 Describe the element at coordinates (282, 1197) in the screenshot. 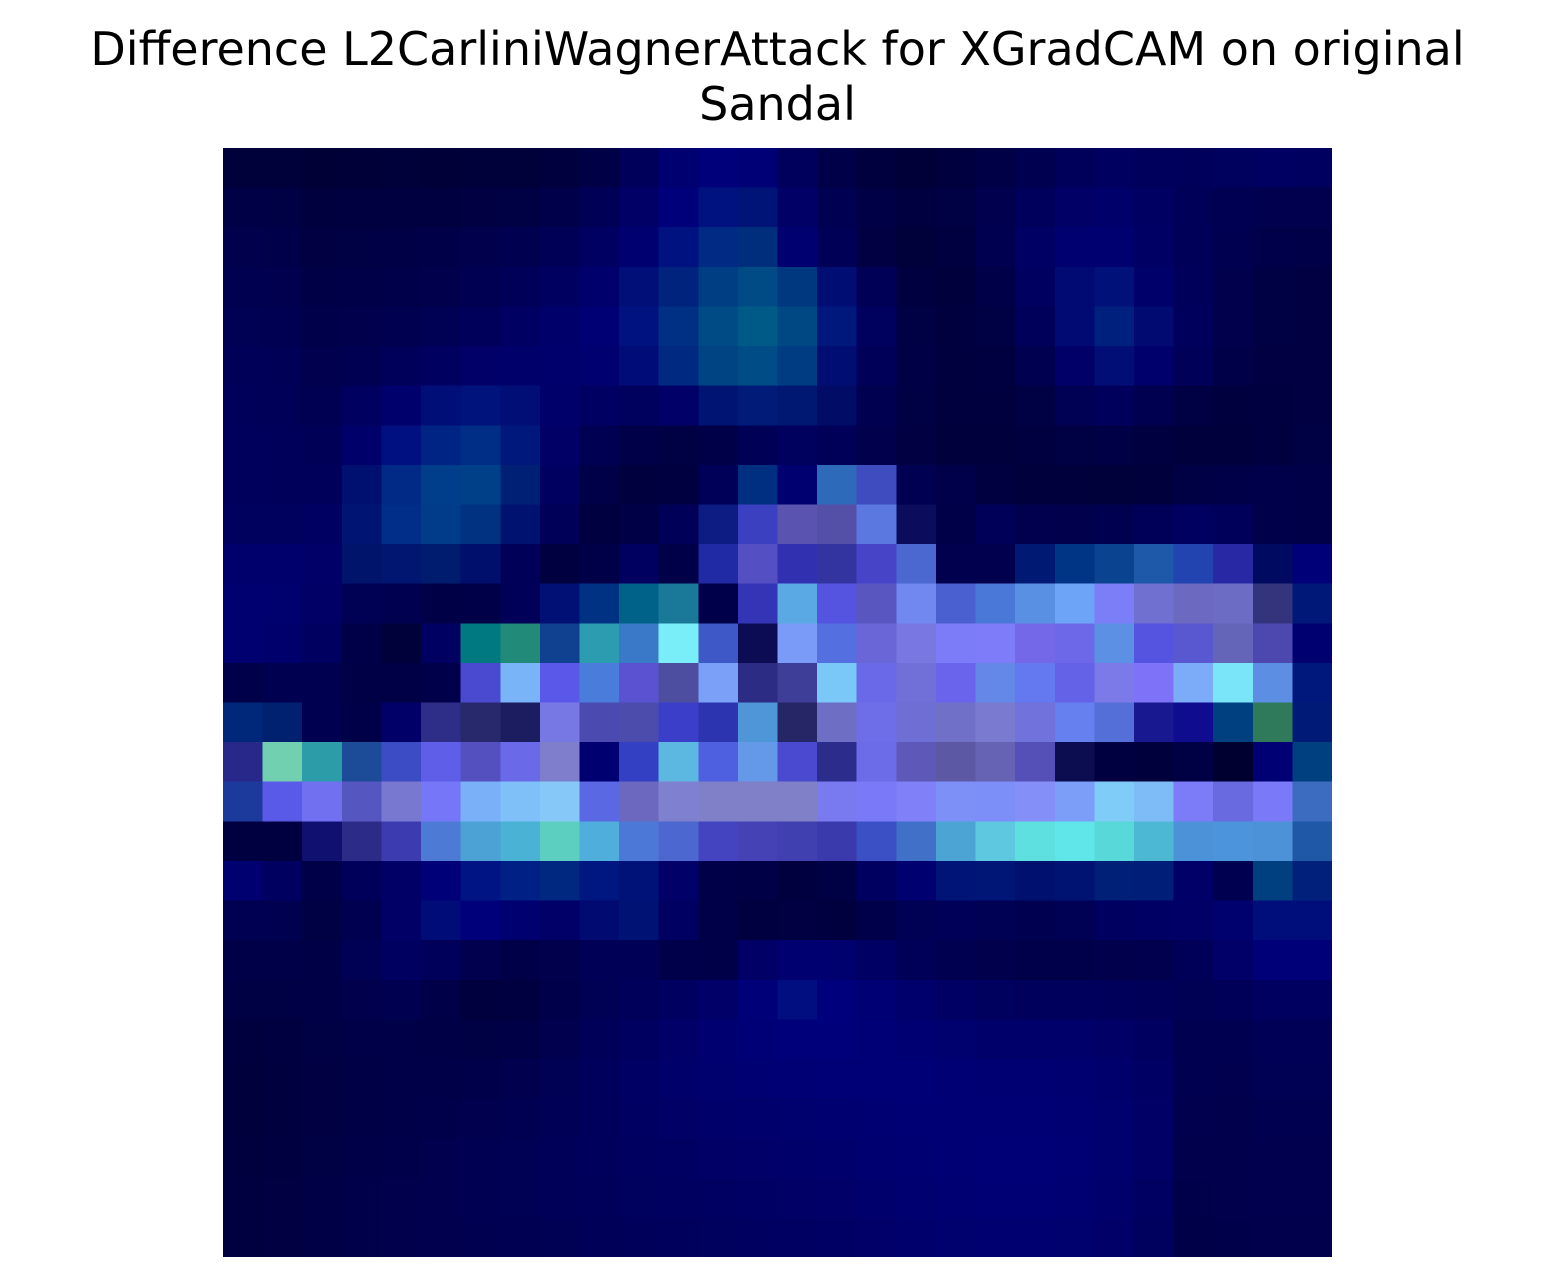

I see `heatmap-cell-r26-c1` at that location.